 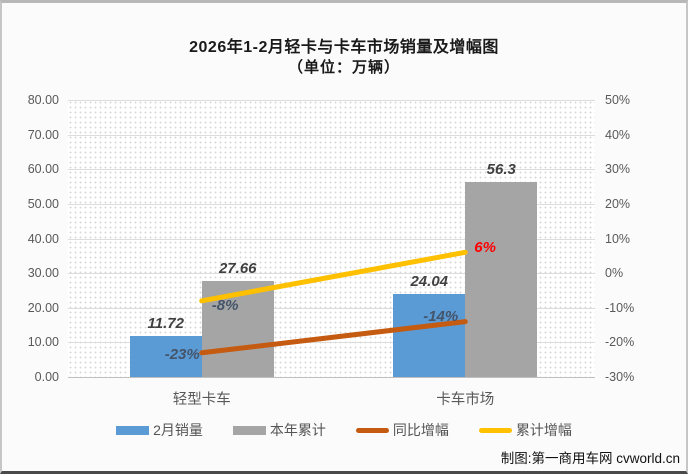 I want to click on legend-item-累计增幅: 累计增幅, so click(x=525, y=430).